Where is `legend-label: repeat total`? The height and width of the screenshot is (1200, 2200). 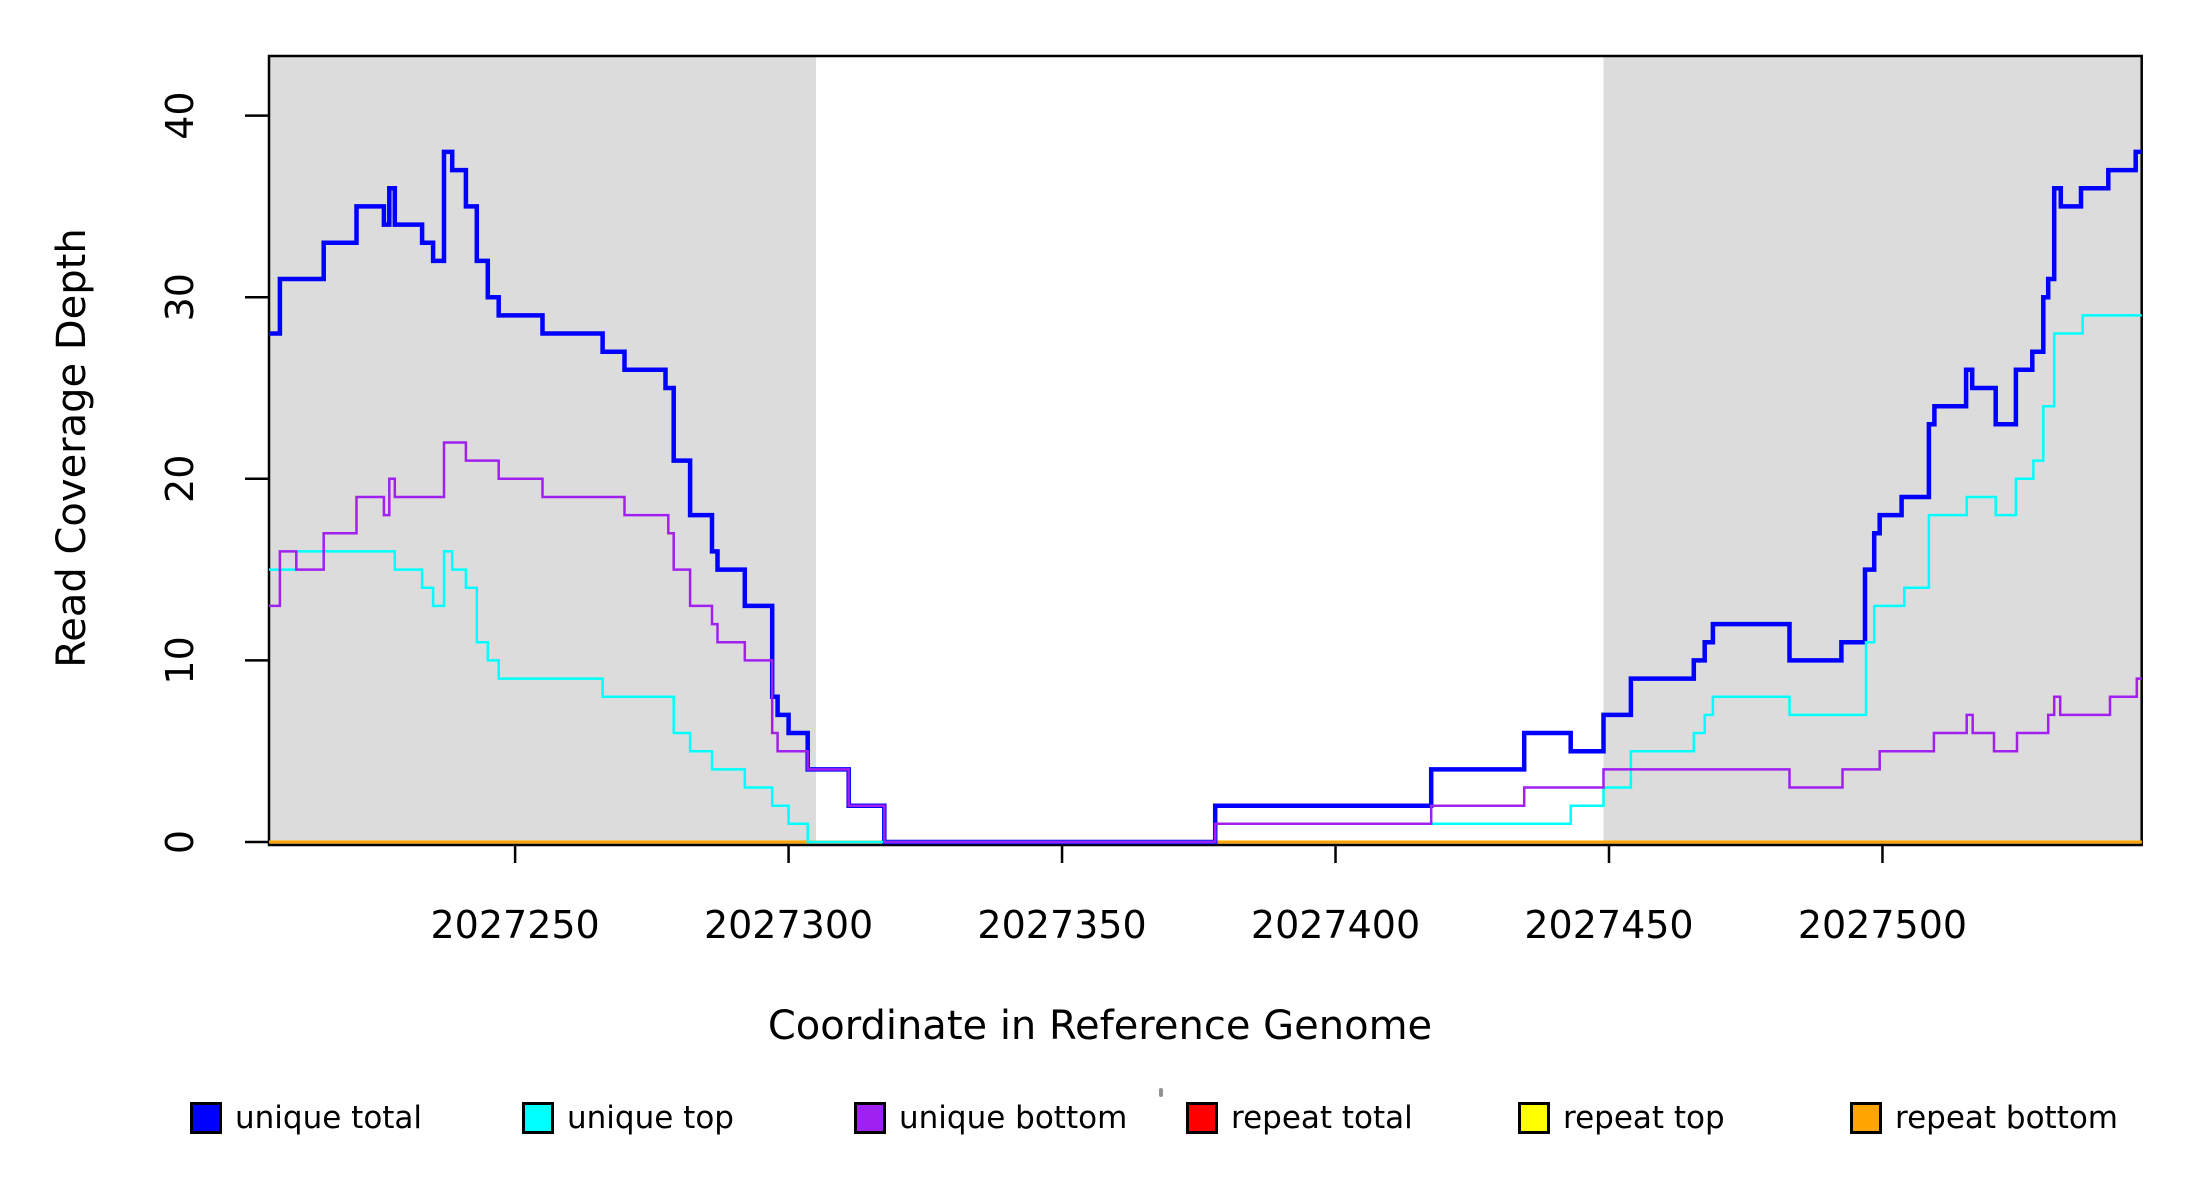 legend-label: repeat total is located at coordinates (1322, 1118).